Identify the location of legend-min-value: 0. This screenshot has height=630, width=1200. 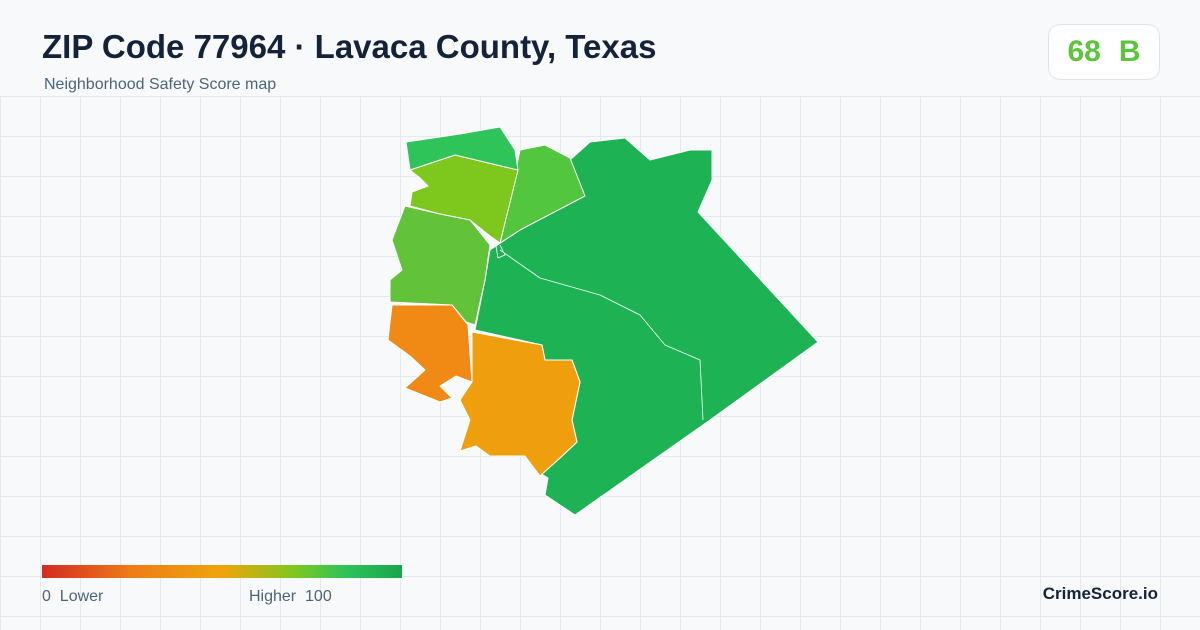
(46, 596).